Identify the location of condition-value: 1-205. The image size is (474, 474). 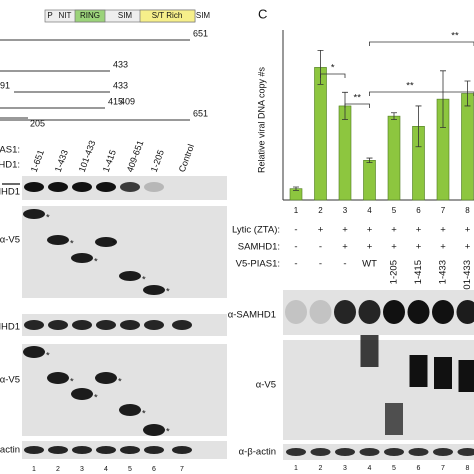
(394, 272).